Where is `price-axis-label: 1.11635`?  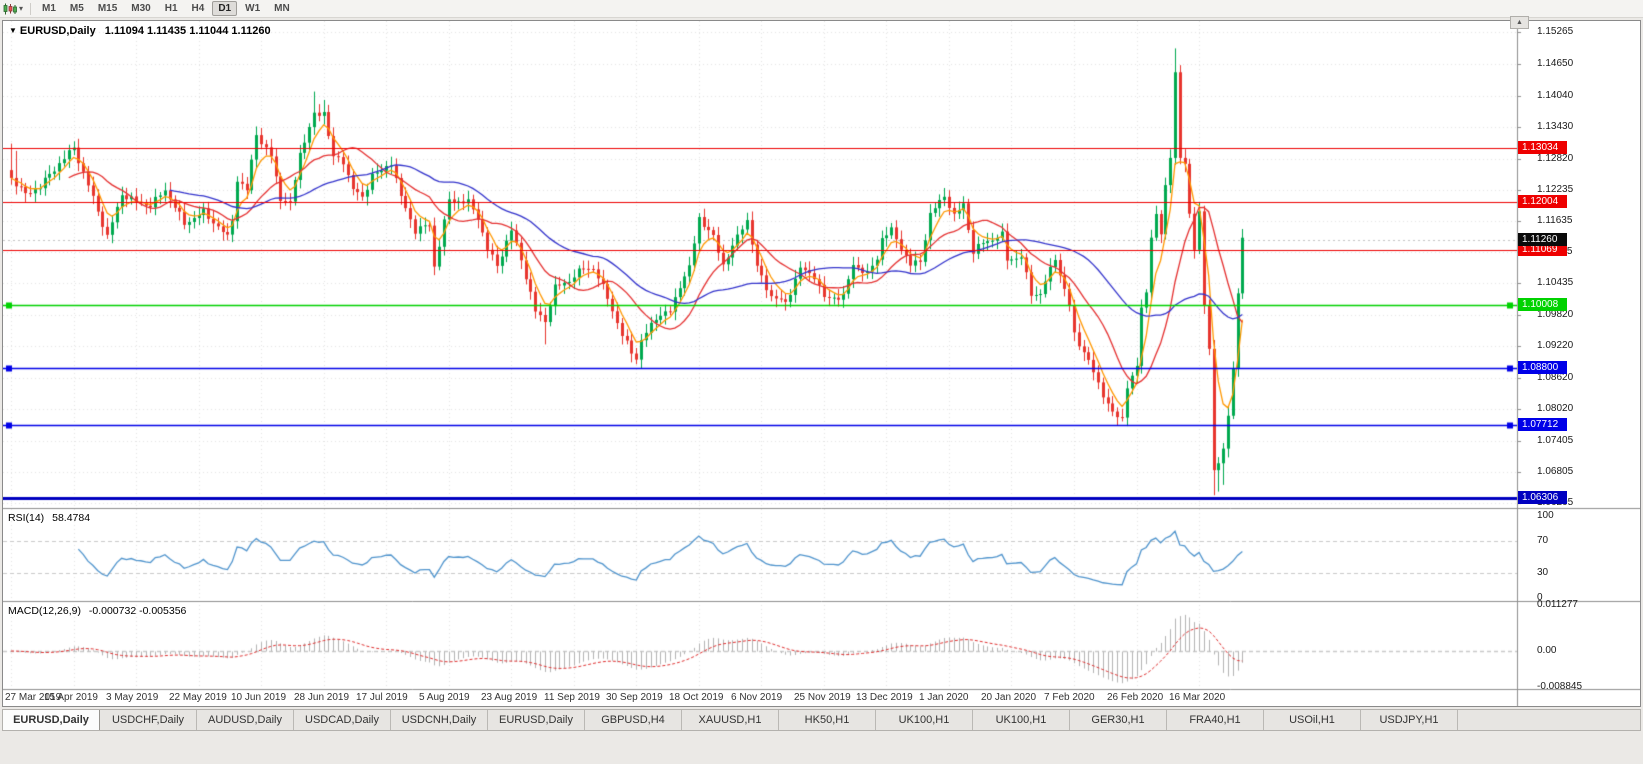 price-axis-label: 1.11635 is located at coordinates (1555, 220).